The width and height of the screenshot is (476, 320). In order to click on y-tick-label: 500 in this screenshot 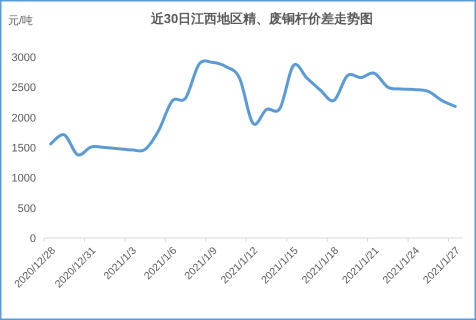, I will do `click(27, 208)`.